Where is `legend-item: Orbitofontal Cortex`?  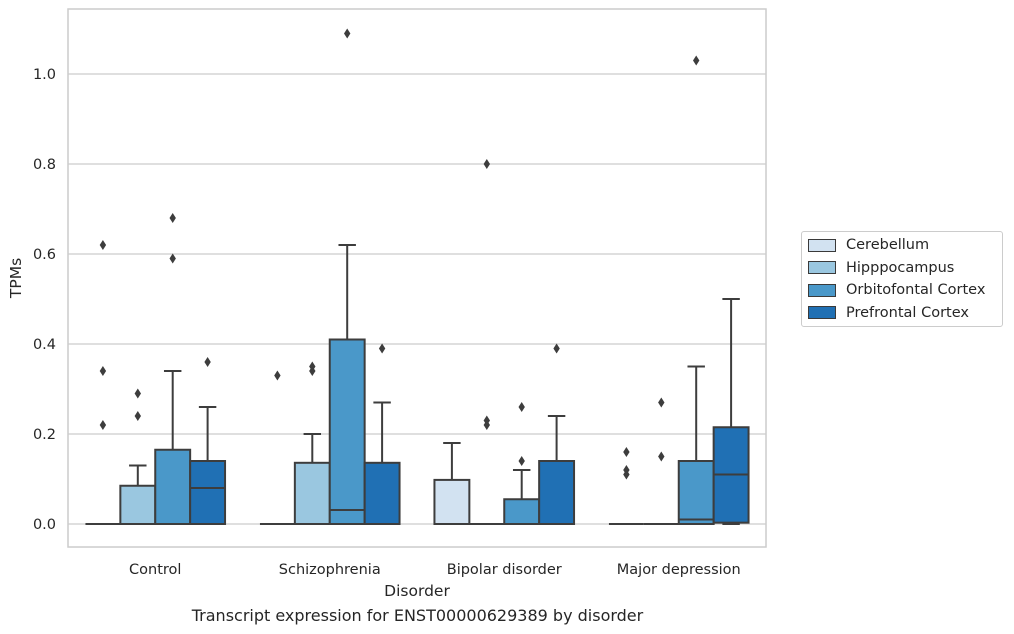 legend-item: Orbitofontal Cortex is located at coordinates (896, 290).